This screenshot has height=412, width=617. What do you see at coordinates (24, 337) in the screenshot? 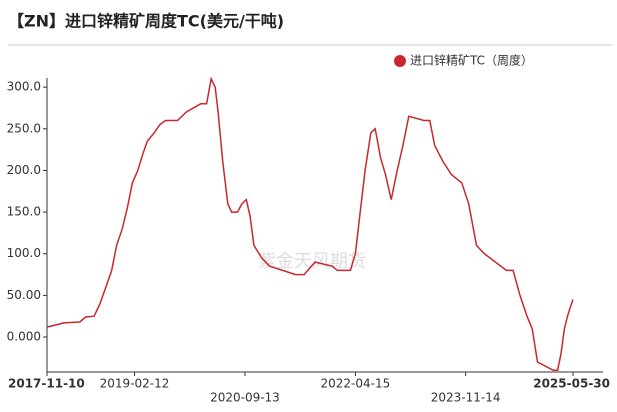
I see `y-tick-label: 0.000` at bounding box center [24, 337].